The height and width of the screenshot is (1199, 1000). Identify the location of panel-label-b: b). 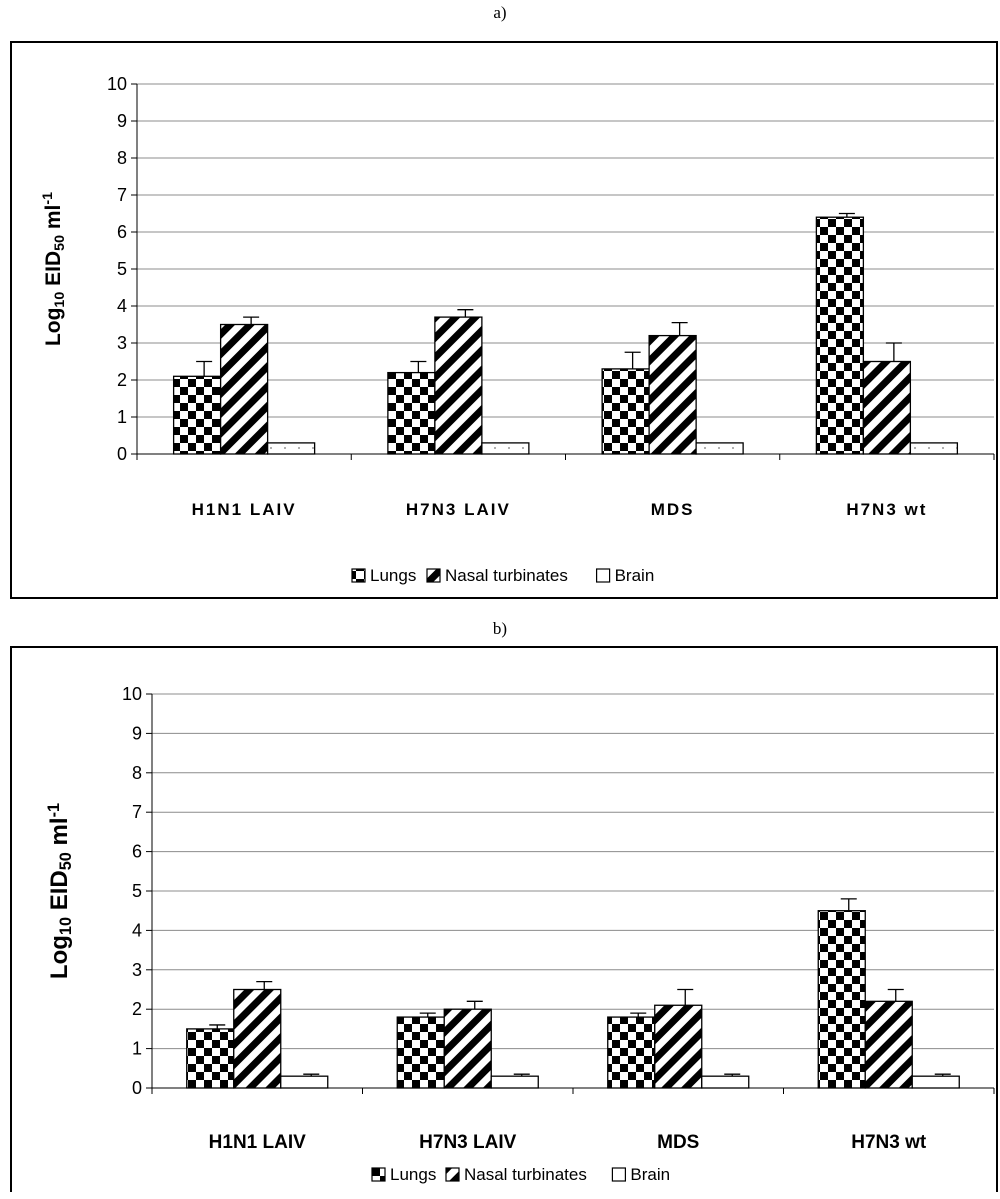
(500, 628).